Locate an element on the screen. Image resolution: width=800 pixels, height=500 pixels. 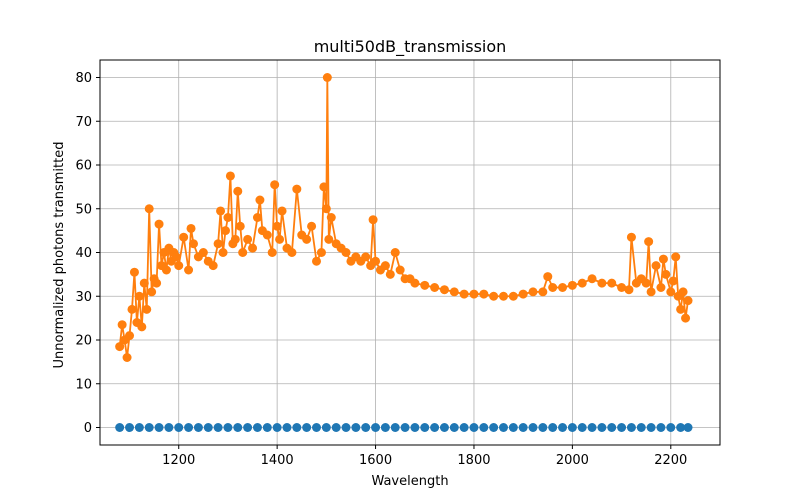
chart-title: multi50dB_transmission is located at coordinates (410, 47).